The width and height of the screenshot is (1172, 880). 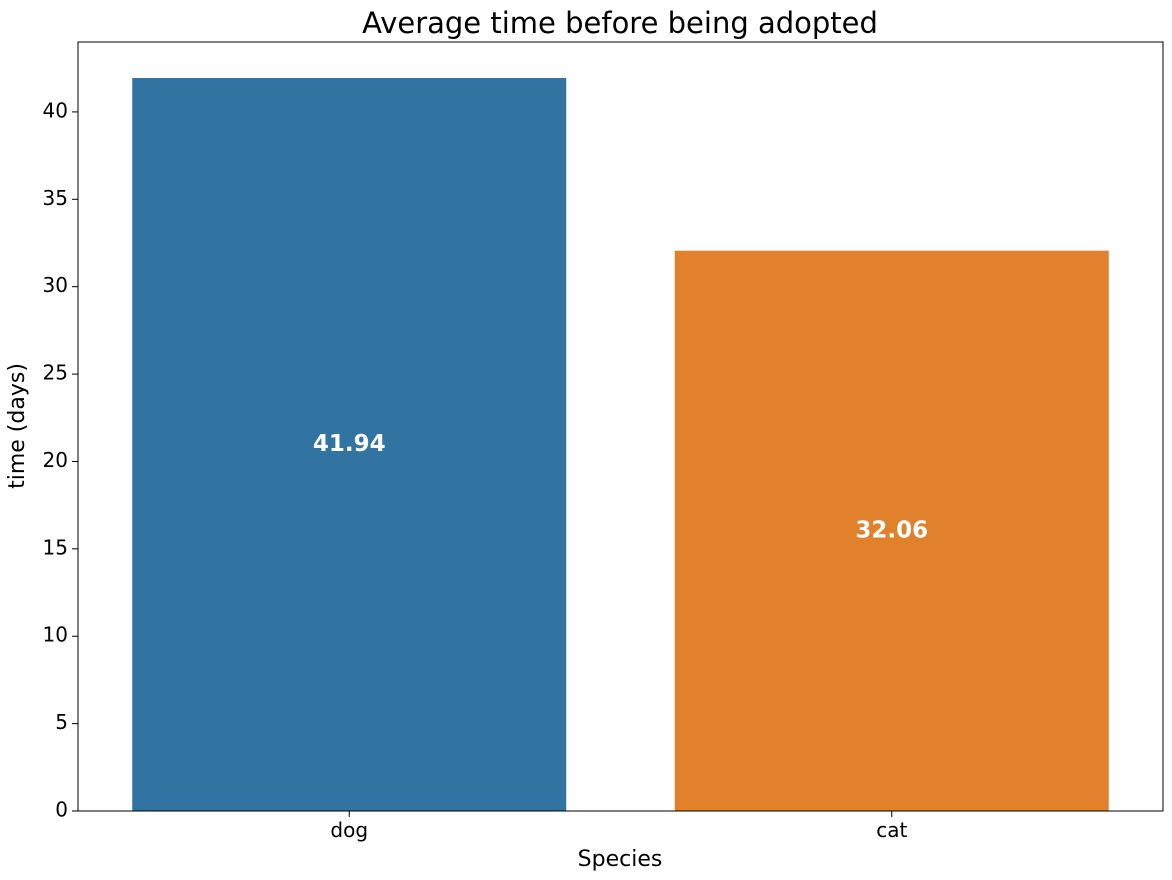 I want to click on data-label-cat: 32.06, so click(x=891, y=530).